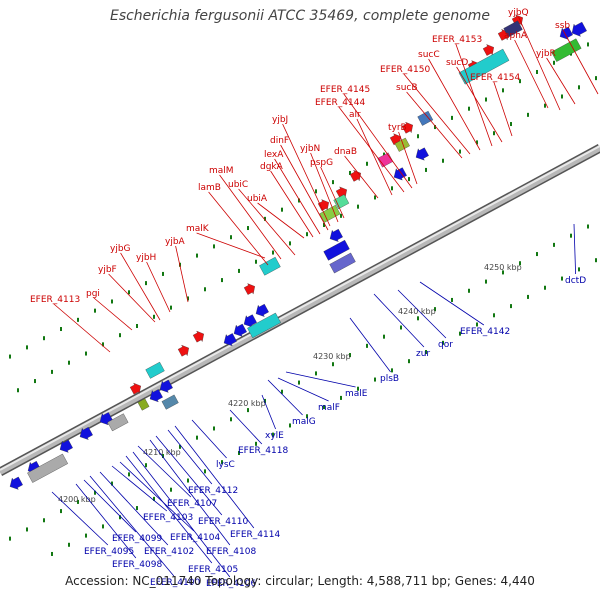 The image size is (600, 600). I want to click on gene-label-efer-4153: EFER_4153, so click(457, 40).